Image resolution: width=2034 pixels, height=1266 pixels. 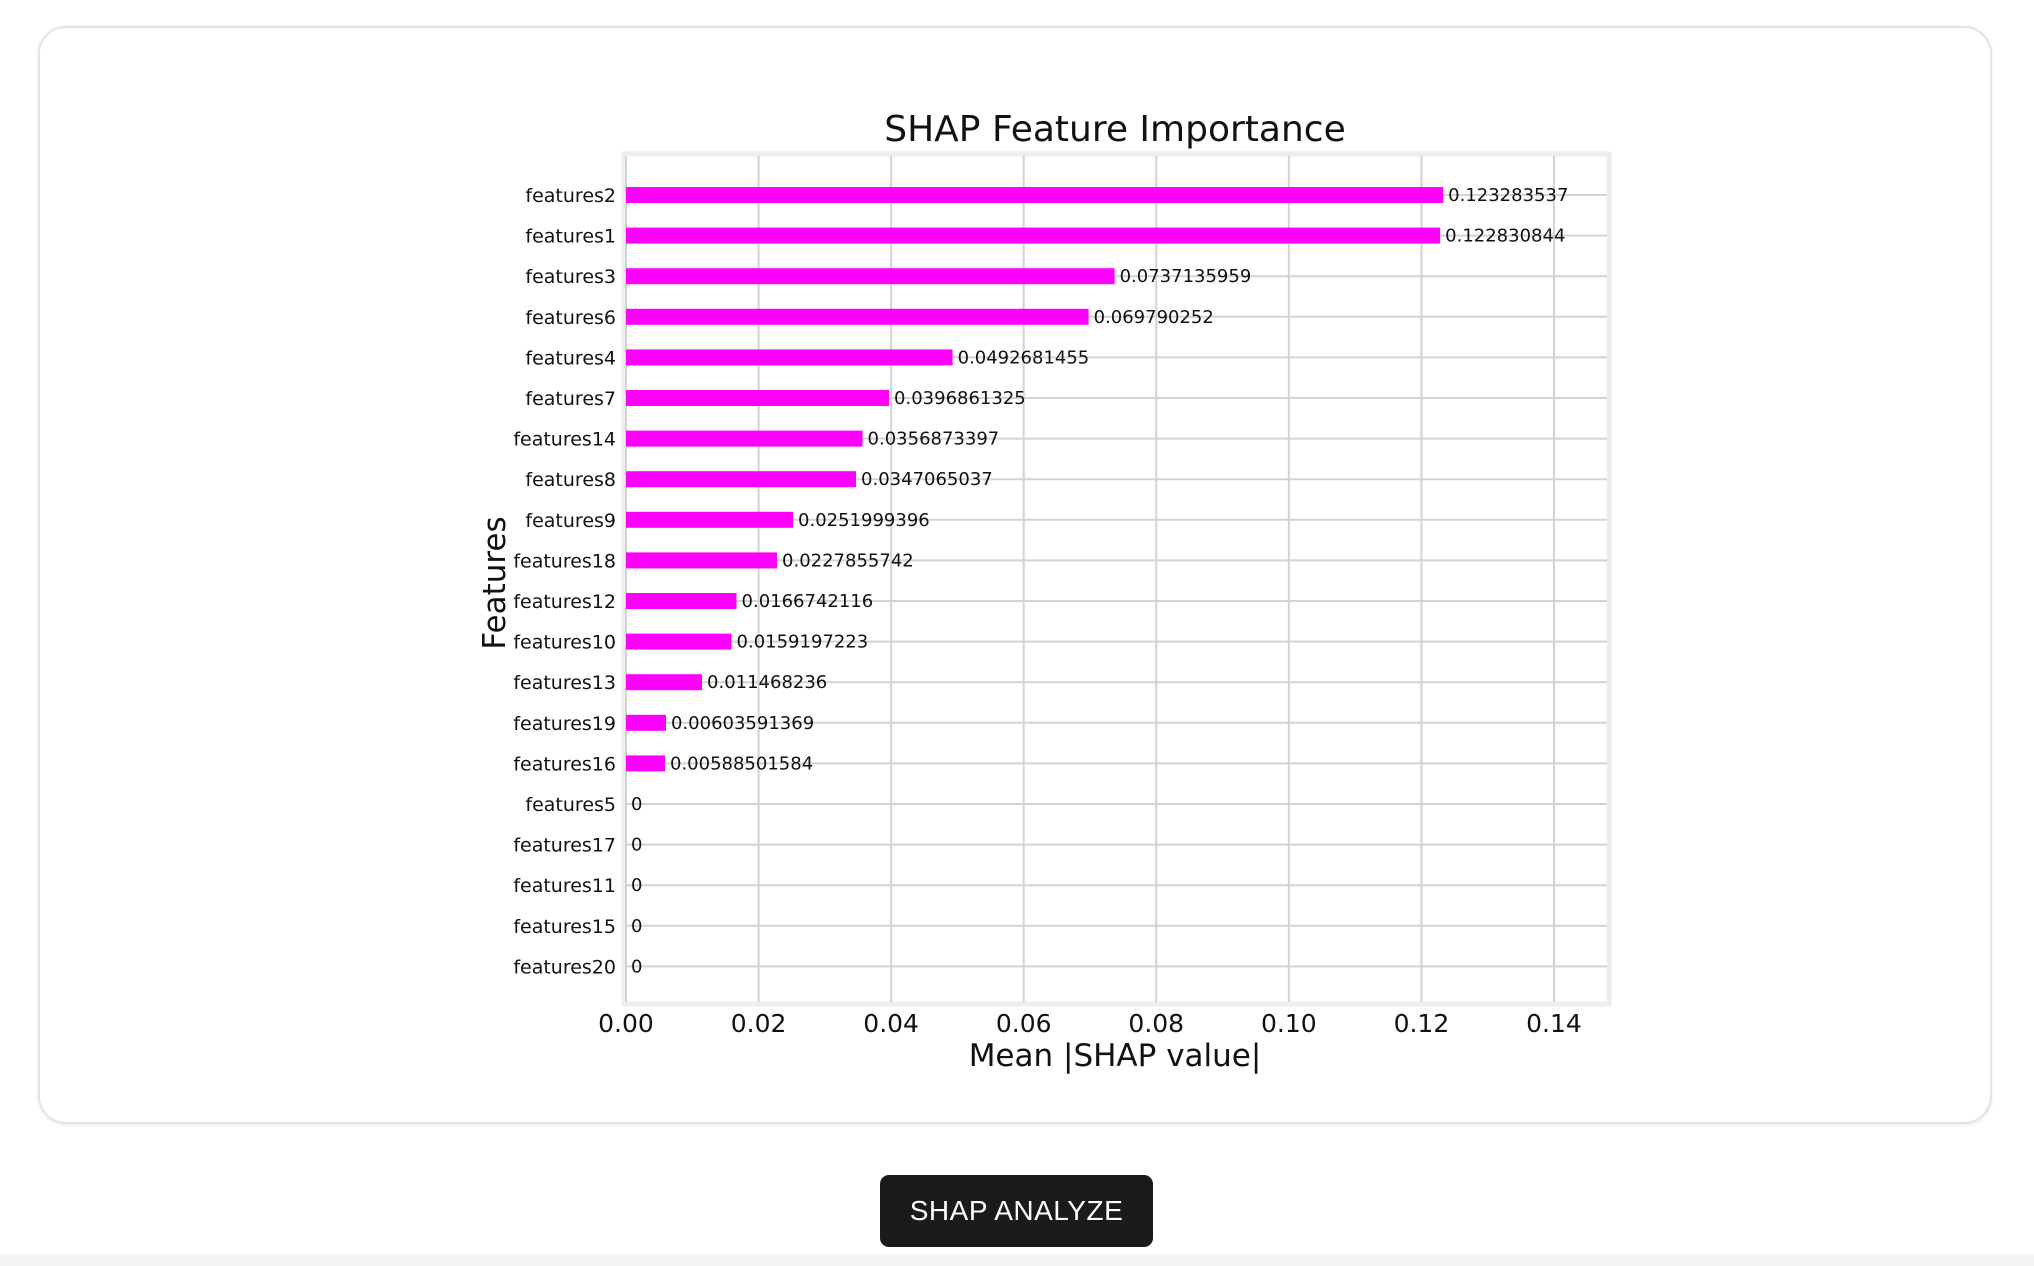 I want to click on value-label: 0.122830844, so click(x=1505, y=236).